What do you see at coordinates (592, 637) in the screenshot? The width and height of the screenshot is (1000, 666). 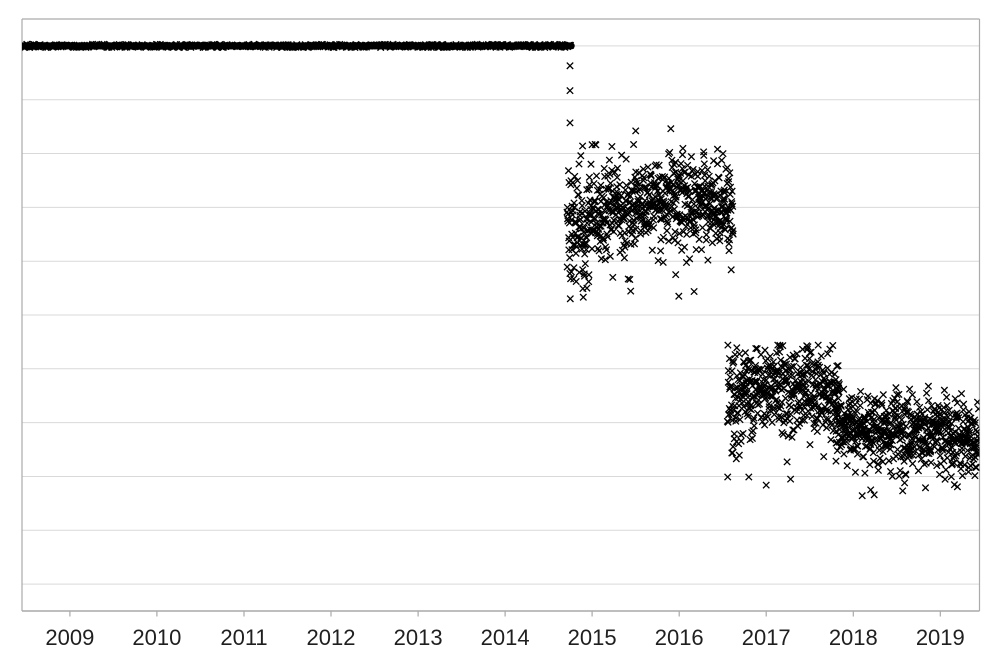 I see `x-tick-label: 2015` at bounding box center [592, 637].